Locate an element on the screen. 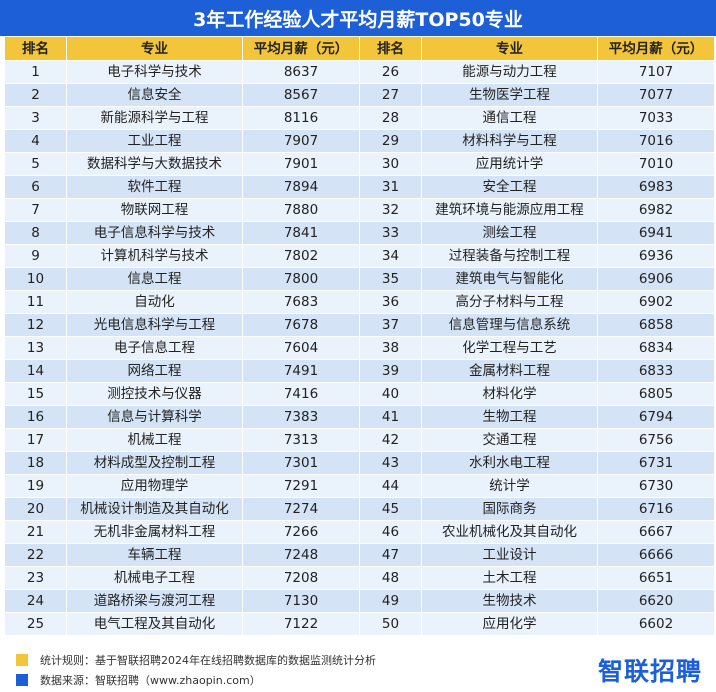  major-cell-right: 通信工程 is located at coordinates (509, 118).